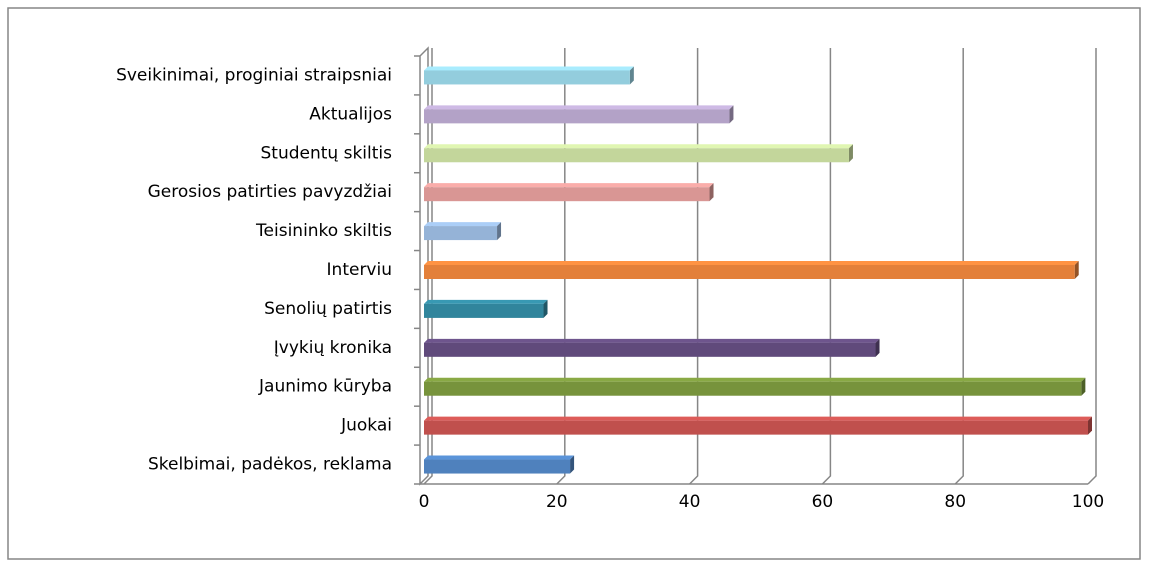 The width and height of the screenshot is (1150, 567). I want to click on x-tick-label: 0, so click(424, 502).